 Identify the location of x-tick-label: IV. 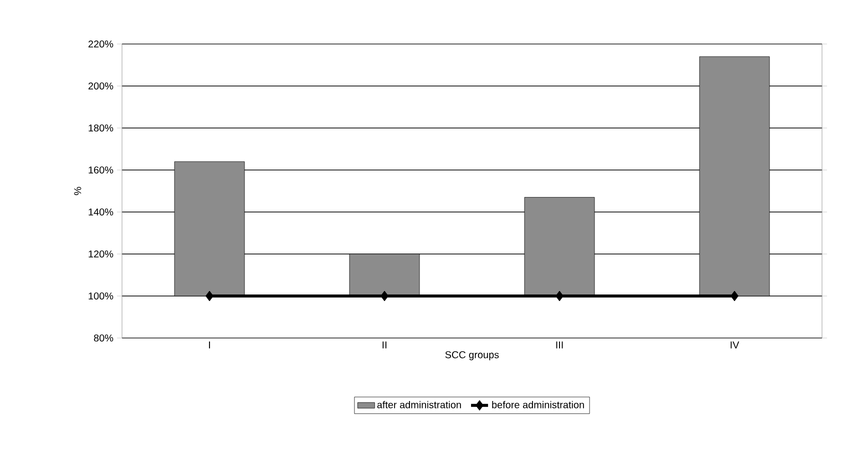
(735, 345).